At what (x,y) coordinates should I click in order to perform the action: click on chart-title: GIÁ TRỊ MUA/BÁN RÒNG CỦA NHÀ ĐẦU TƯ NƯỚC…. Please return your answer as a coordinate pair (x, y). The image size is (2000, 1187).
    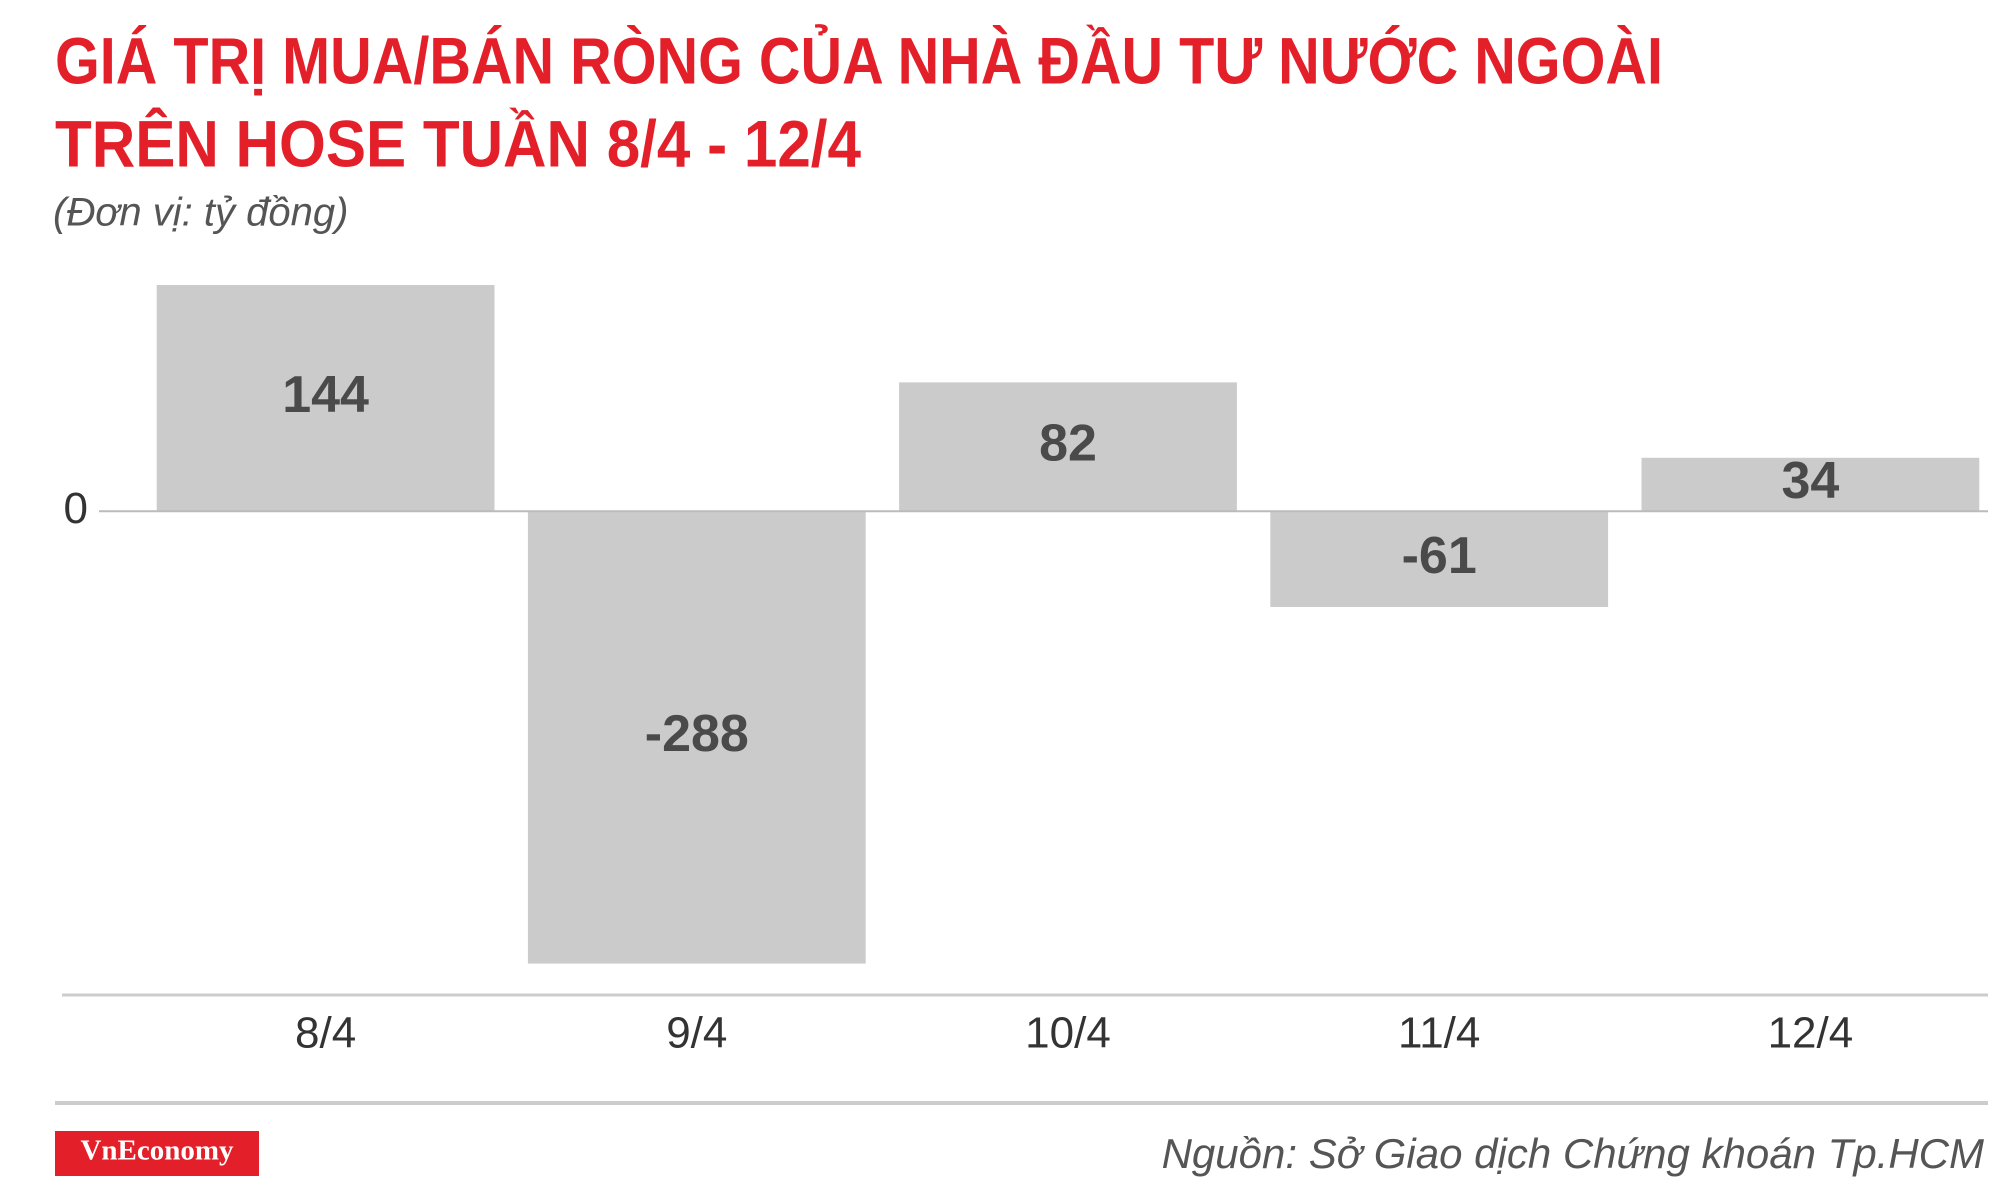
    Looking at the image, I should click on (859, 60).